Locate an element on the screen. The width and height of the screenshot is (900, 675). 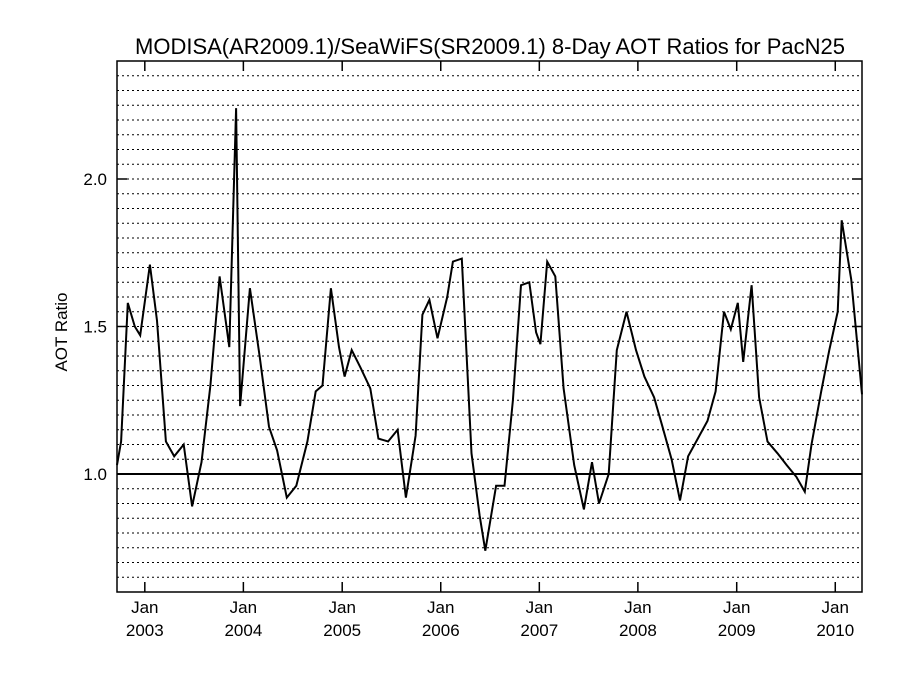
x-tick-label-year: 2008 is located at coordinates (638, 630).